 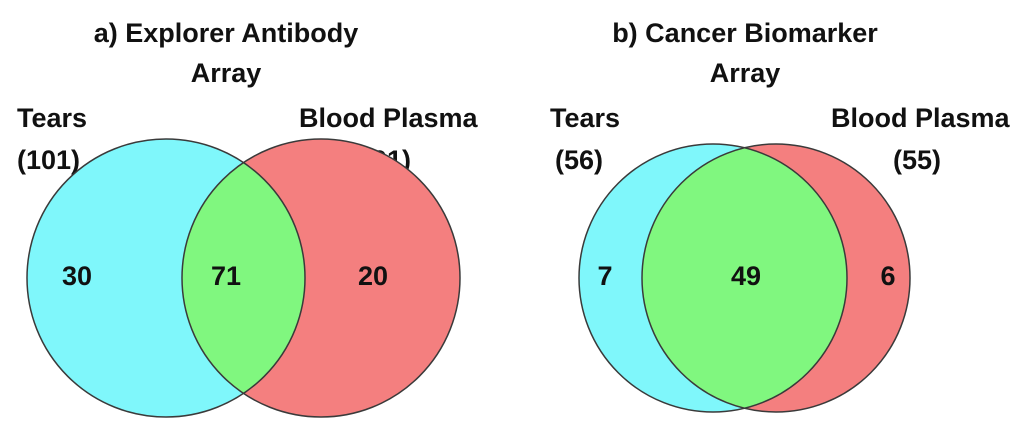 I want to click on diagram-a-plasma-label: Blood Plasma, so click(x=389, y=118).